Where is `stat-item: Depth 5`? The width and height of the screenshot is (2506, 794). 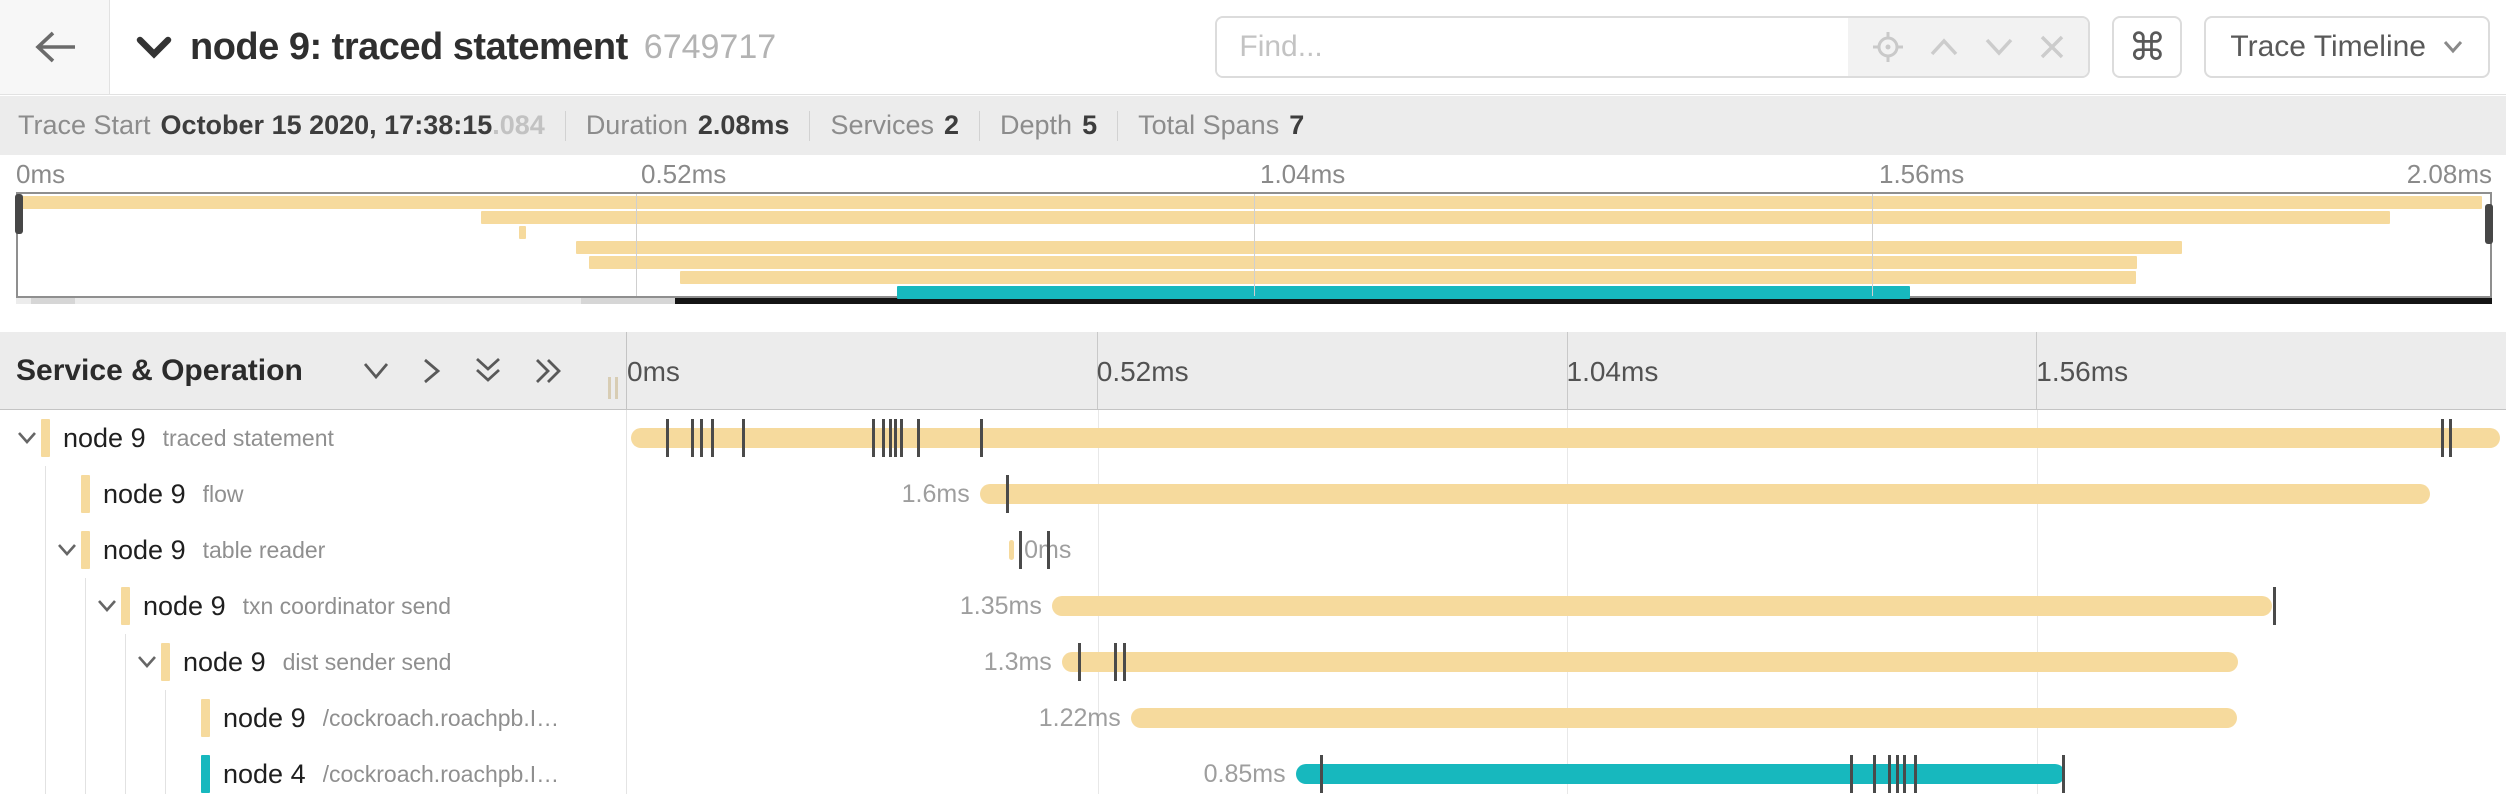
stat-item: Depth 5 is located at coordinates (1048, 125).